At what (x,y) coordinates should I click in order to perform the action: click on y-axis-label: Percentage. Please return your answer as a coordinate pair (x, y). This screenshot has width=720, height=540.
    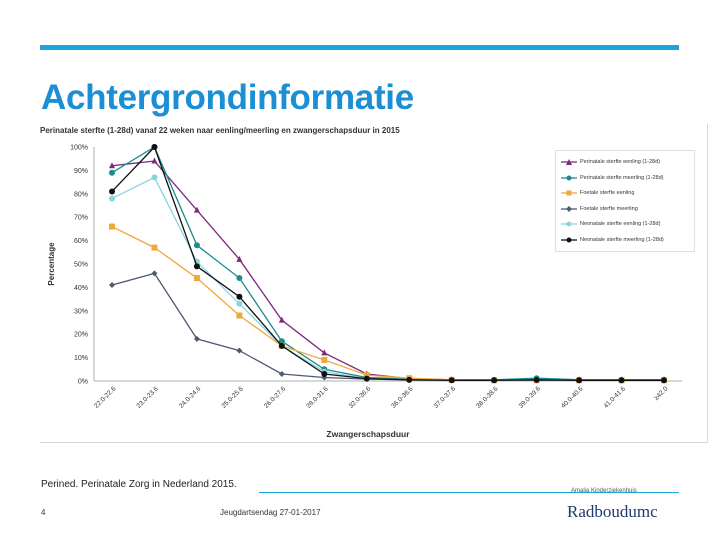
    Looking at the image, I should click on (51, 264).